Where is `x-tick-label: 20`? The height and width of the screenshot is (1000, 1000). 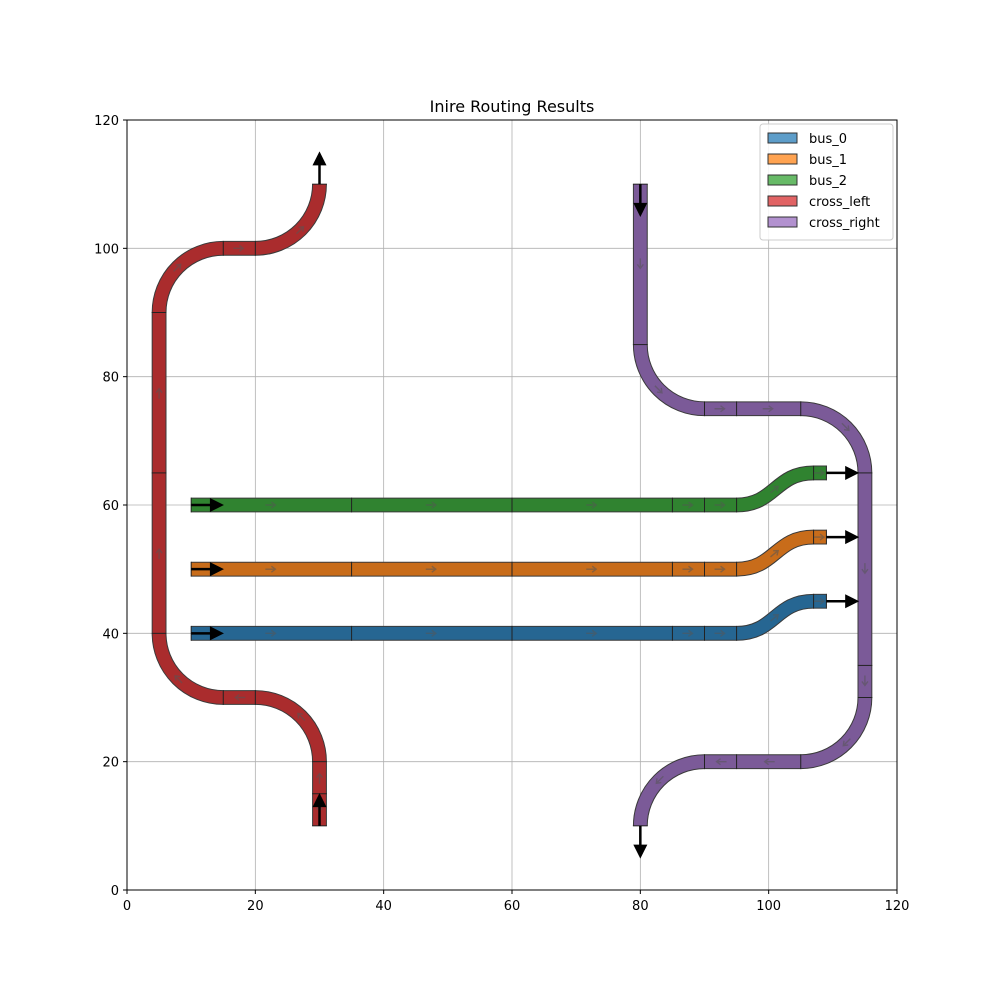 x-tick-label: 20 is located at coordinates (255, 906).